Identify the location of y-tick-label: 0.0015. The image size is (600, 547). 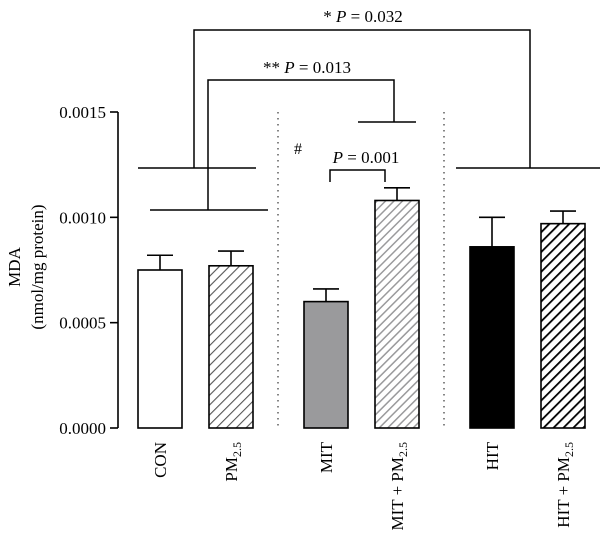
(82, 112).